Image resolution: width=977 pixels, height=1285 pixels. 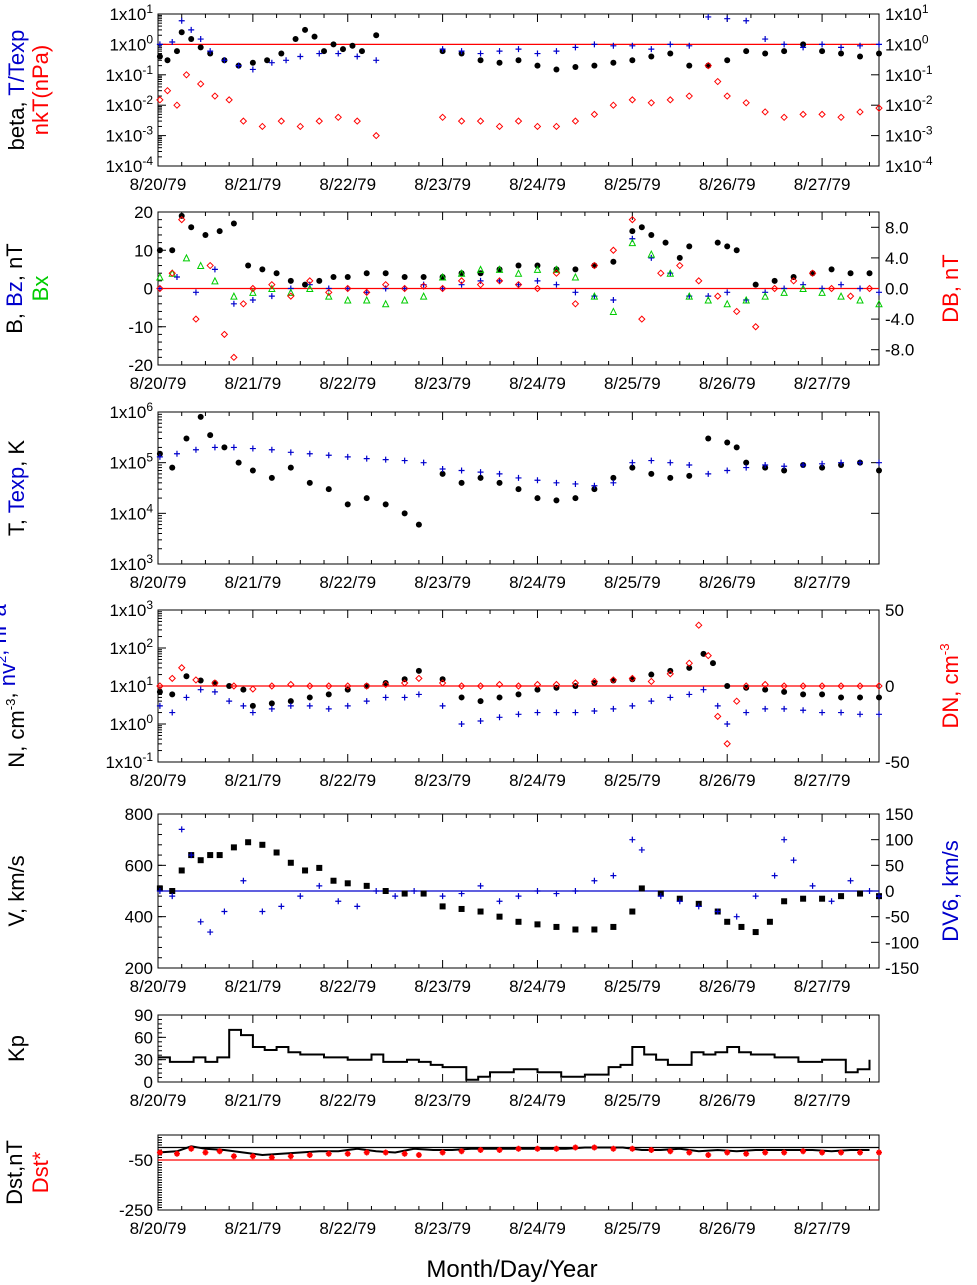 I want to click on plot-frame, so click(x=518, y=488).